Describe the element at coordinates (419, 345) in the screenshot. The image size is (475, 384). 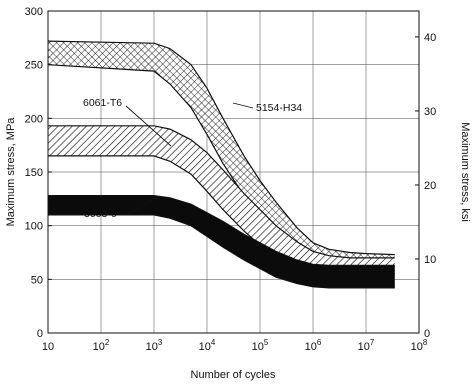
I see `x-tick-label: 10⁸` at that location.